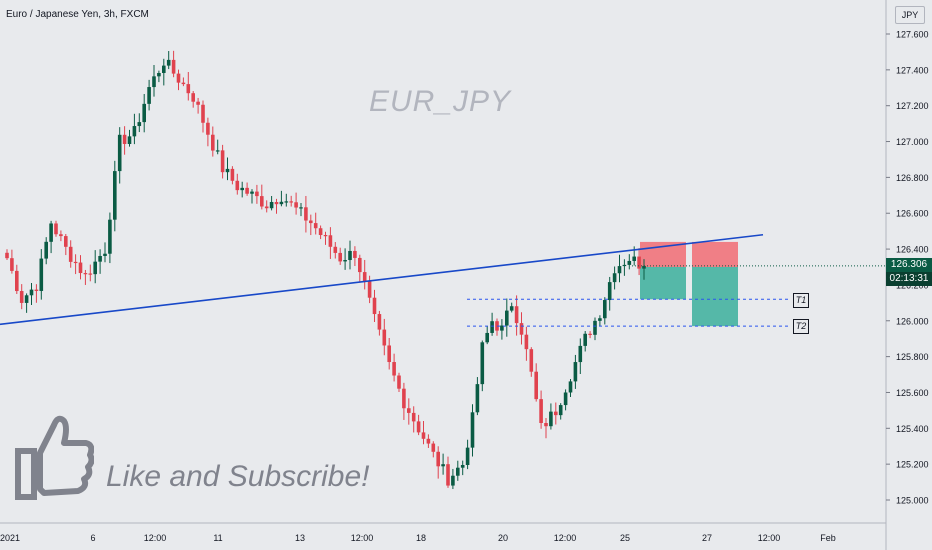  Describe the element at coordinates (238, 476) in the screenshot. I see `subscribe-callout: Like and Subscribe!` at that location.